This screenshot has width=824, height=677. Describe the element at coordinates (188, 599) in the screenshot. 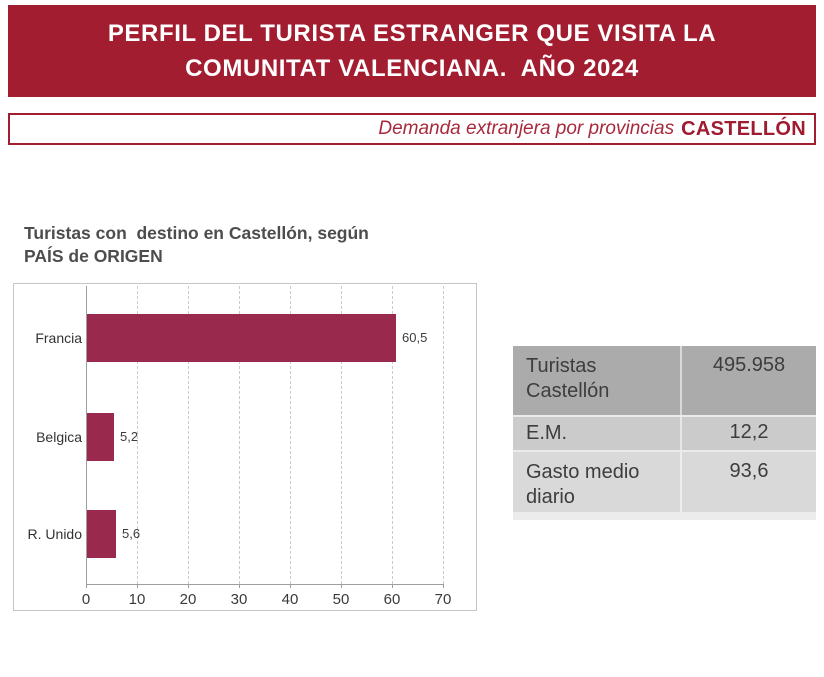

I see `x-axis-tick-label: 20` at that location.